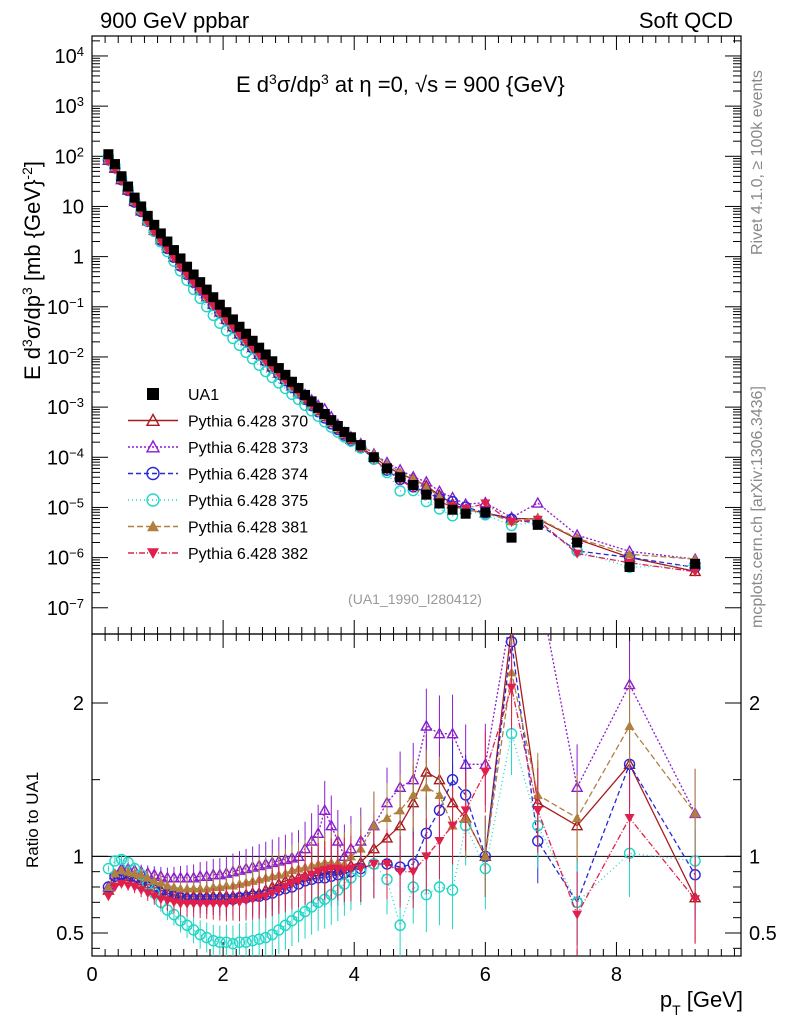  What do you see at coordinates (701, 1002) in the screenshot?
I see `x-axis-label: pT [GeV]` at bounding box center [701, 1002].